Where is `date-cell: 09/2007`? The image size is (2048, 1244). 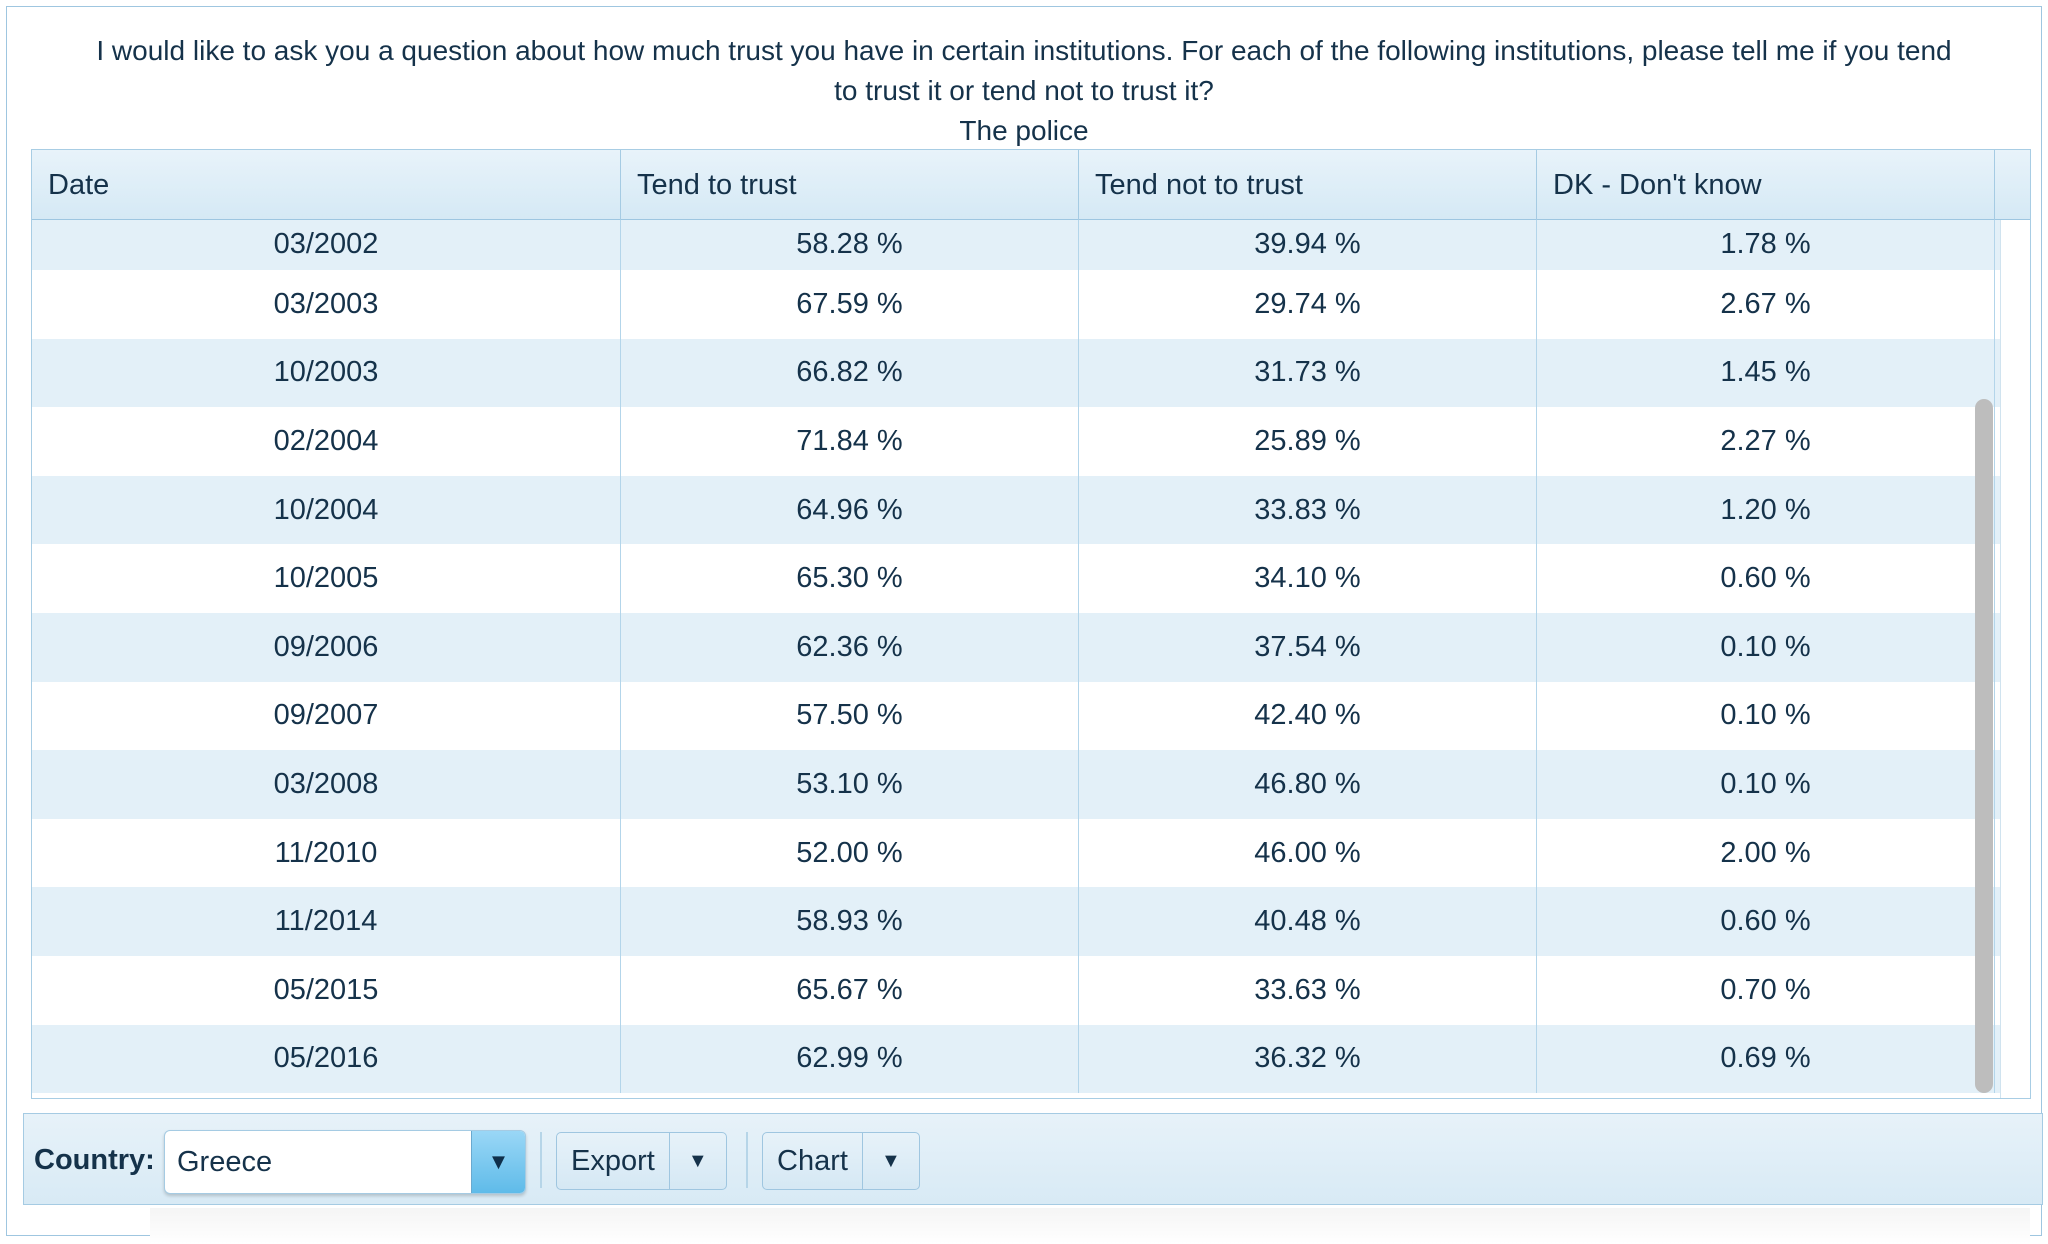 date-cell: 09/2007 is located at coordinates (326, 716).